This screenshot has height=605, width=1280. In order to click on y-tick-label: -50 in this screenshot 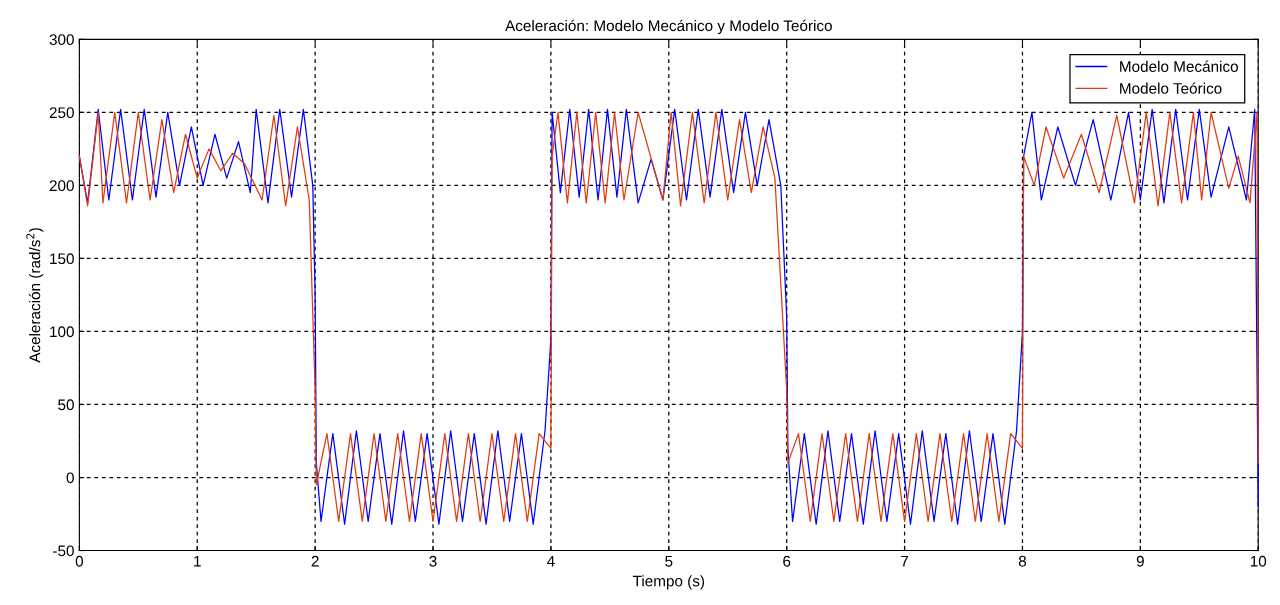, I will do `click(63, 551)`.